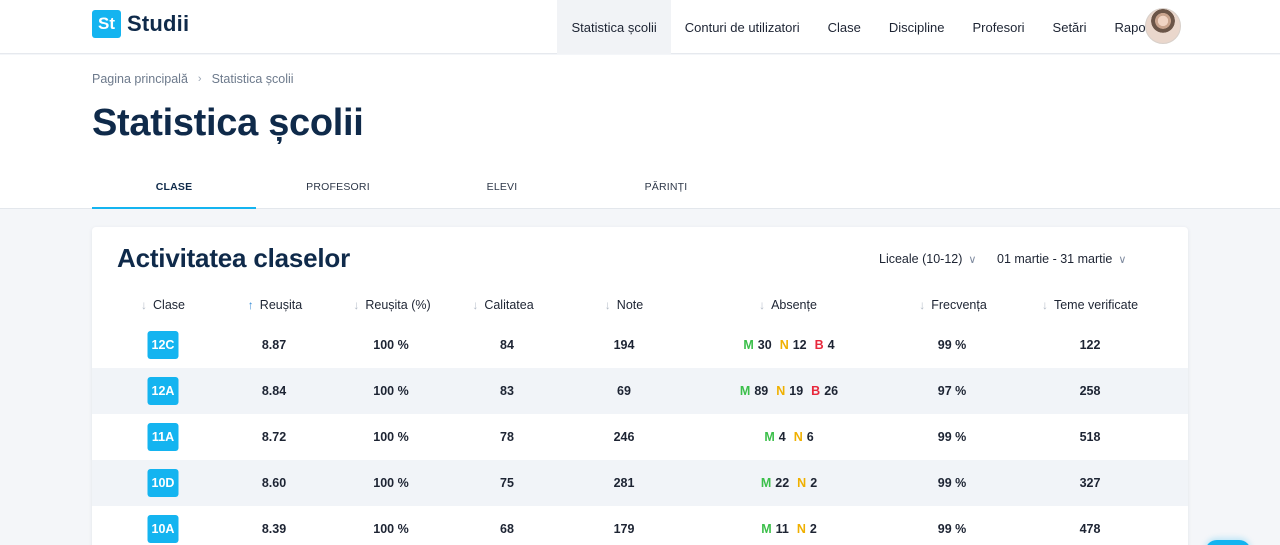  Describe the element at coordinates (916, 27) in the screenshot. I see `nav-item-discipline: Discipline` at that location.